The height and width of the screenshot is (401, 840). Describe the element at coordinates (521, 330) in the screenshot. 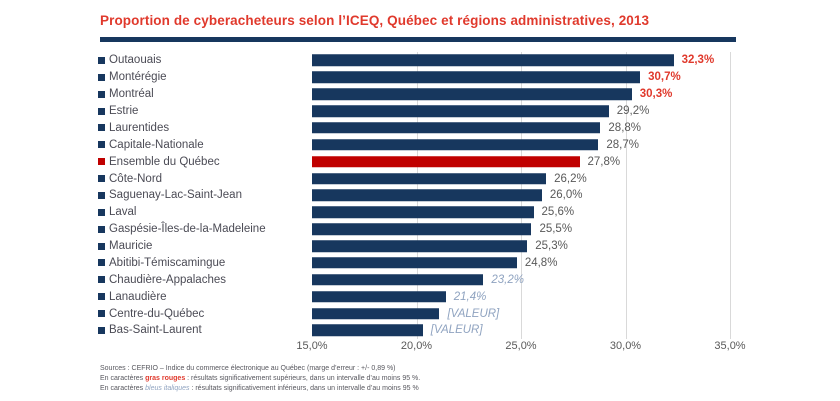

I see `bar-track: [VALEUR]` at that location.